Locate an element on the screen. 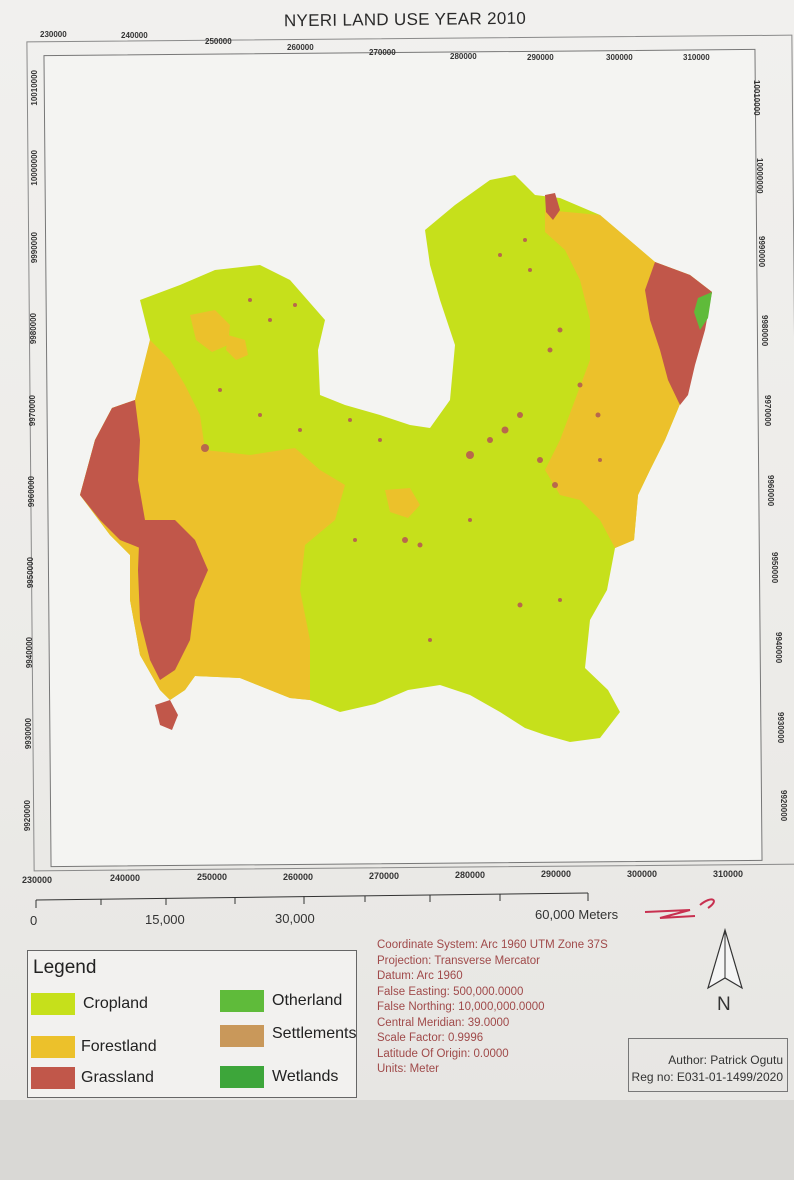  easting-tick-top: 310000 is located at coordinates (696, 57).